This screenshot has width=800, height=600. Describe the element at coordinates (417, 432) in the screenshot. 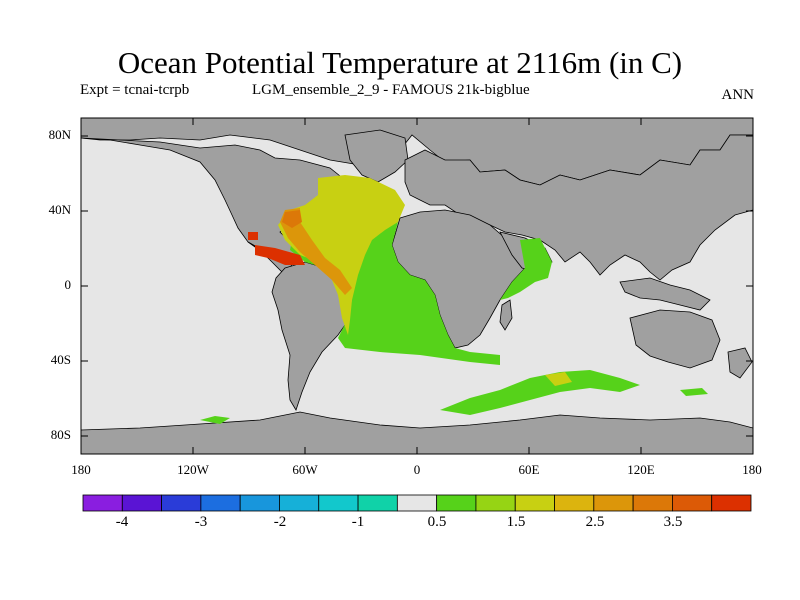

I see `land-antarctica` at that location.